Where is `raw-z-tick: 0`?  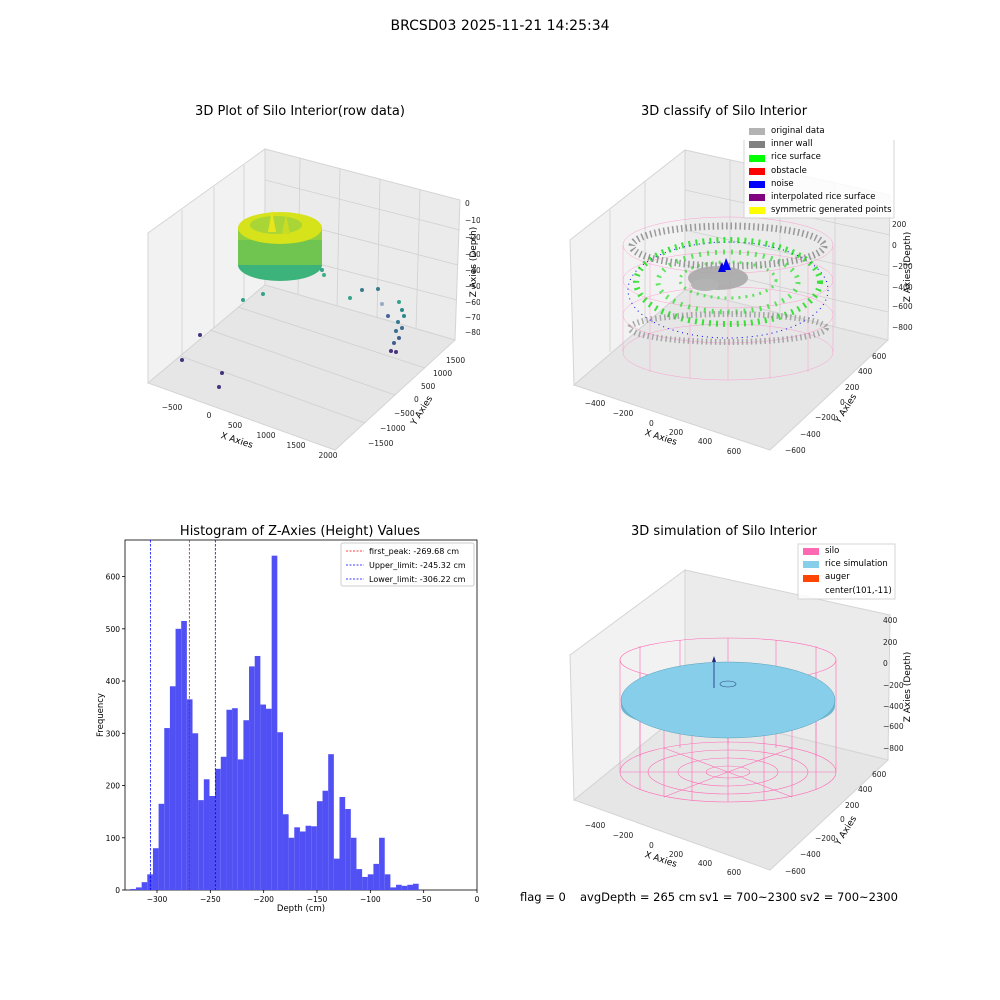
raw-z-tick: 0 is located at coordinates (467, 203).